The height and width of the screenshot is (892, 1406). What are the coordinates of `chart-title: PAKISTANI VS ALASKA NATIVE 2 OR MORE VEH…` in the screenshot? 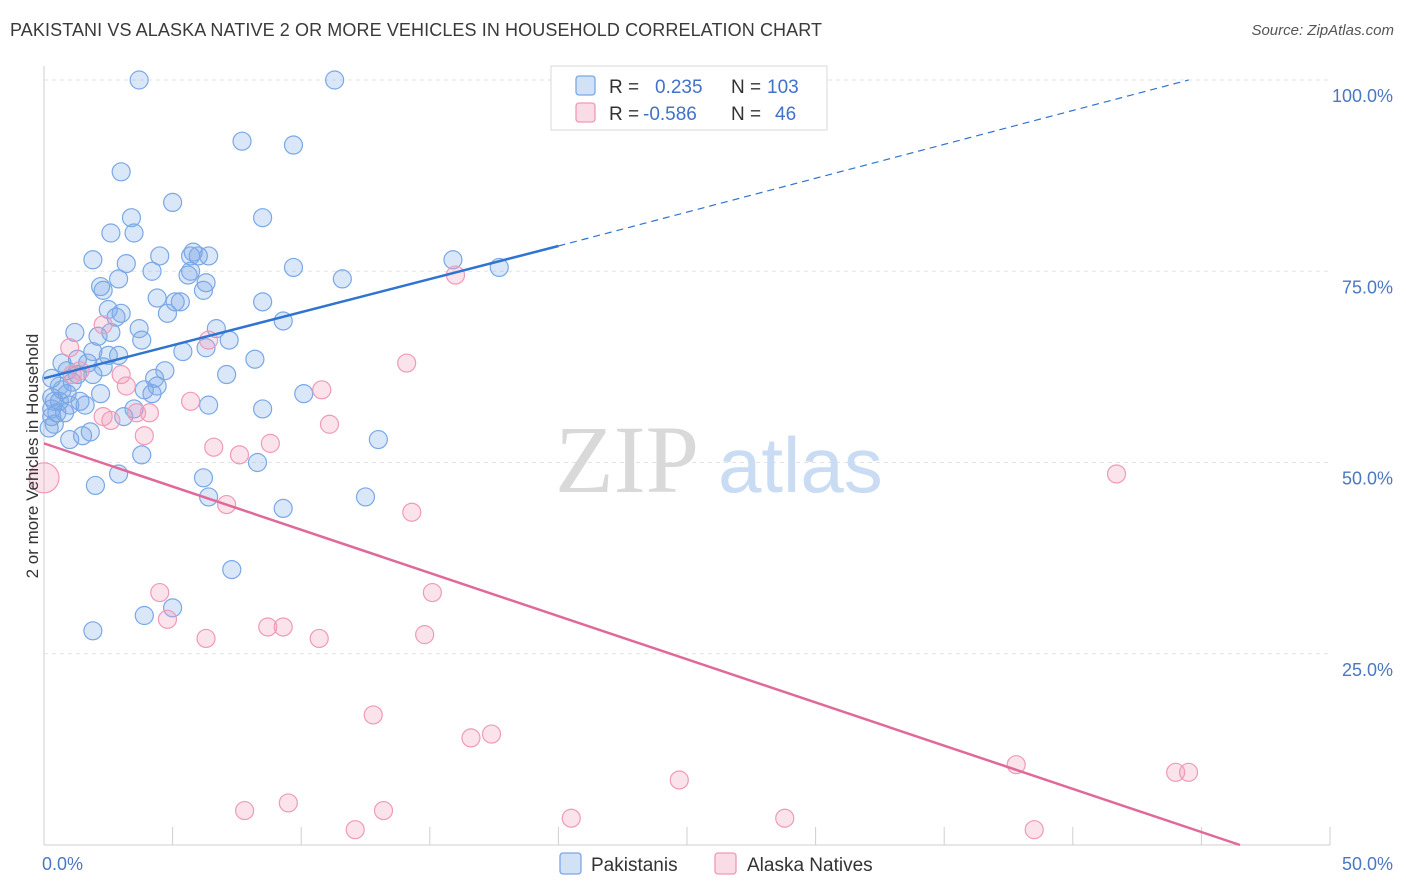 It's located at (416, 30).